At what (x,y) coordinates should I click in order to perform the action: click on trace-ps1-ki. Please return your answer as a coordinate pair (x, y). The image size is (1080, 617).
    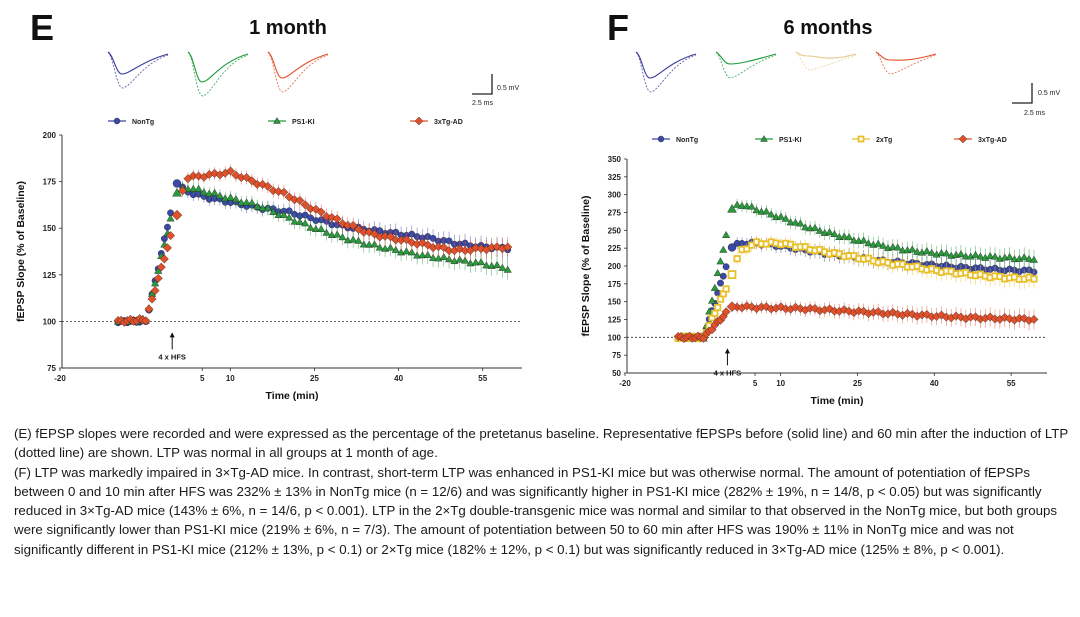
    Looking at the image, I should click on (218, 74).